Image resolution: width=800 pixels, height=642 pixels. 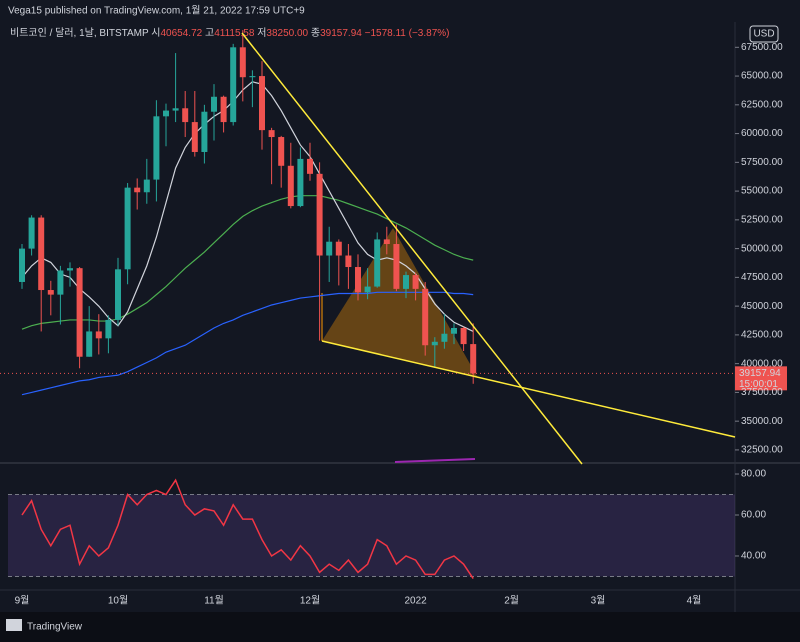 I want to click on low-label: 저, so click(x=261, y=33).